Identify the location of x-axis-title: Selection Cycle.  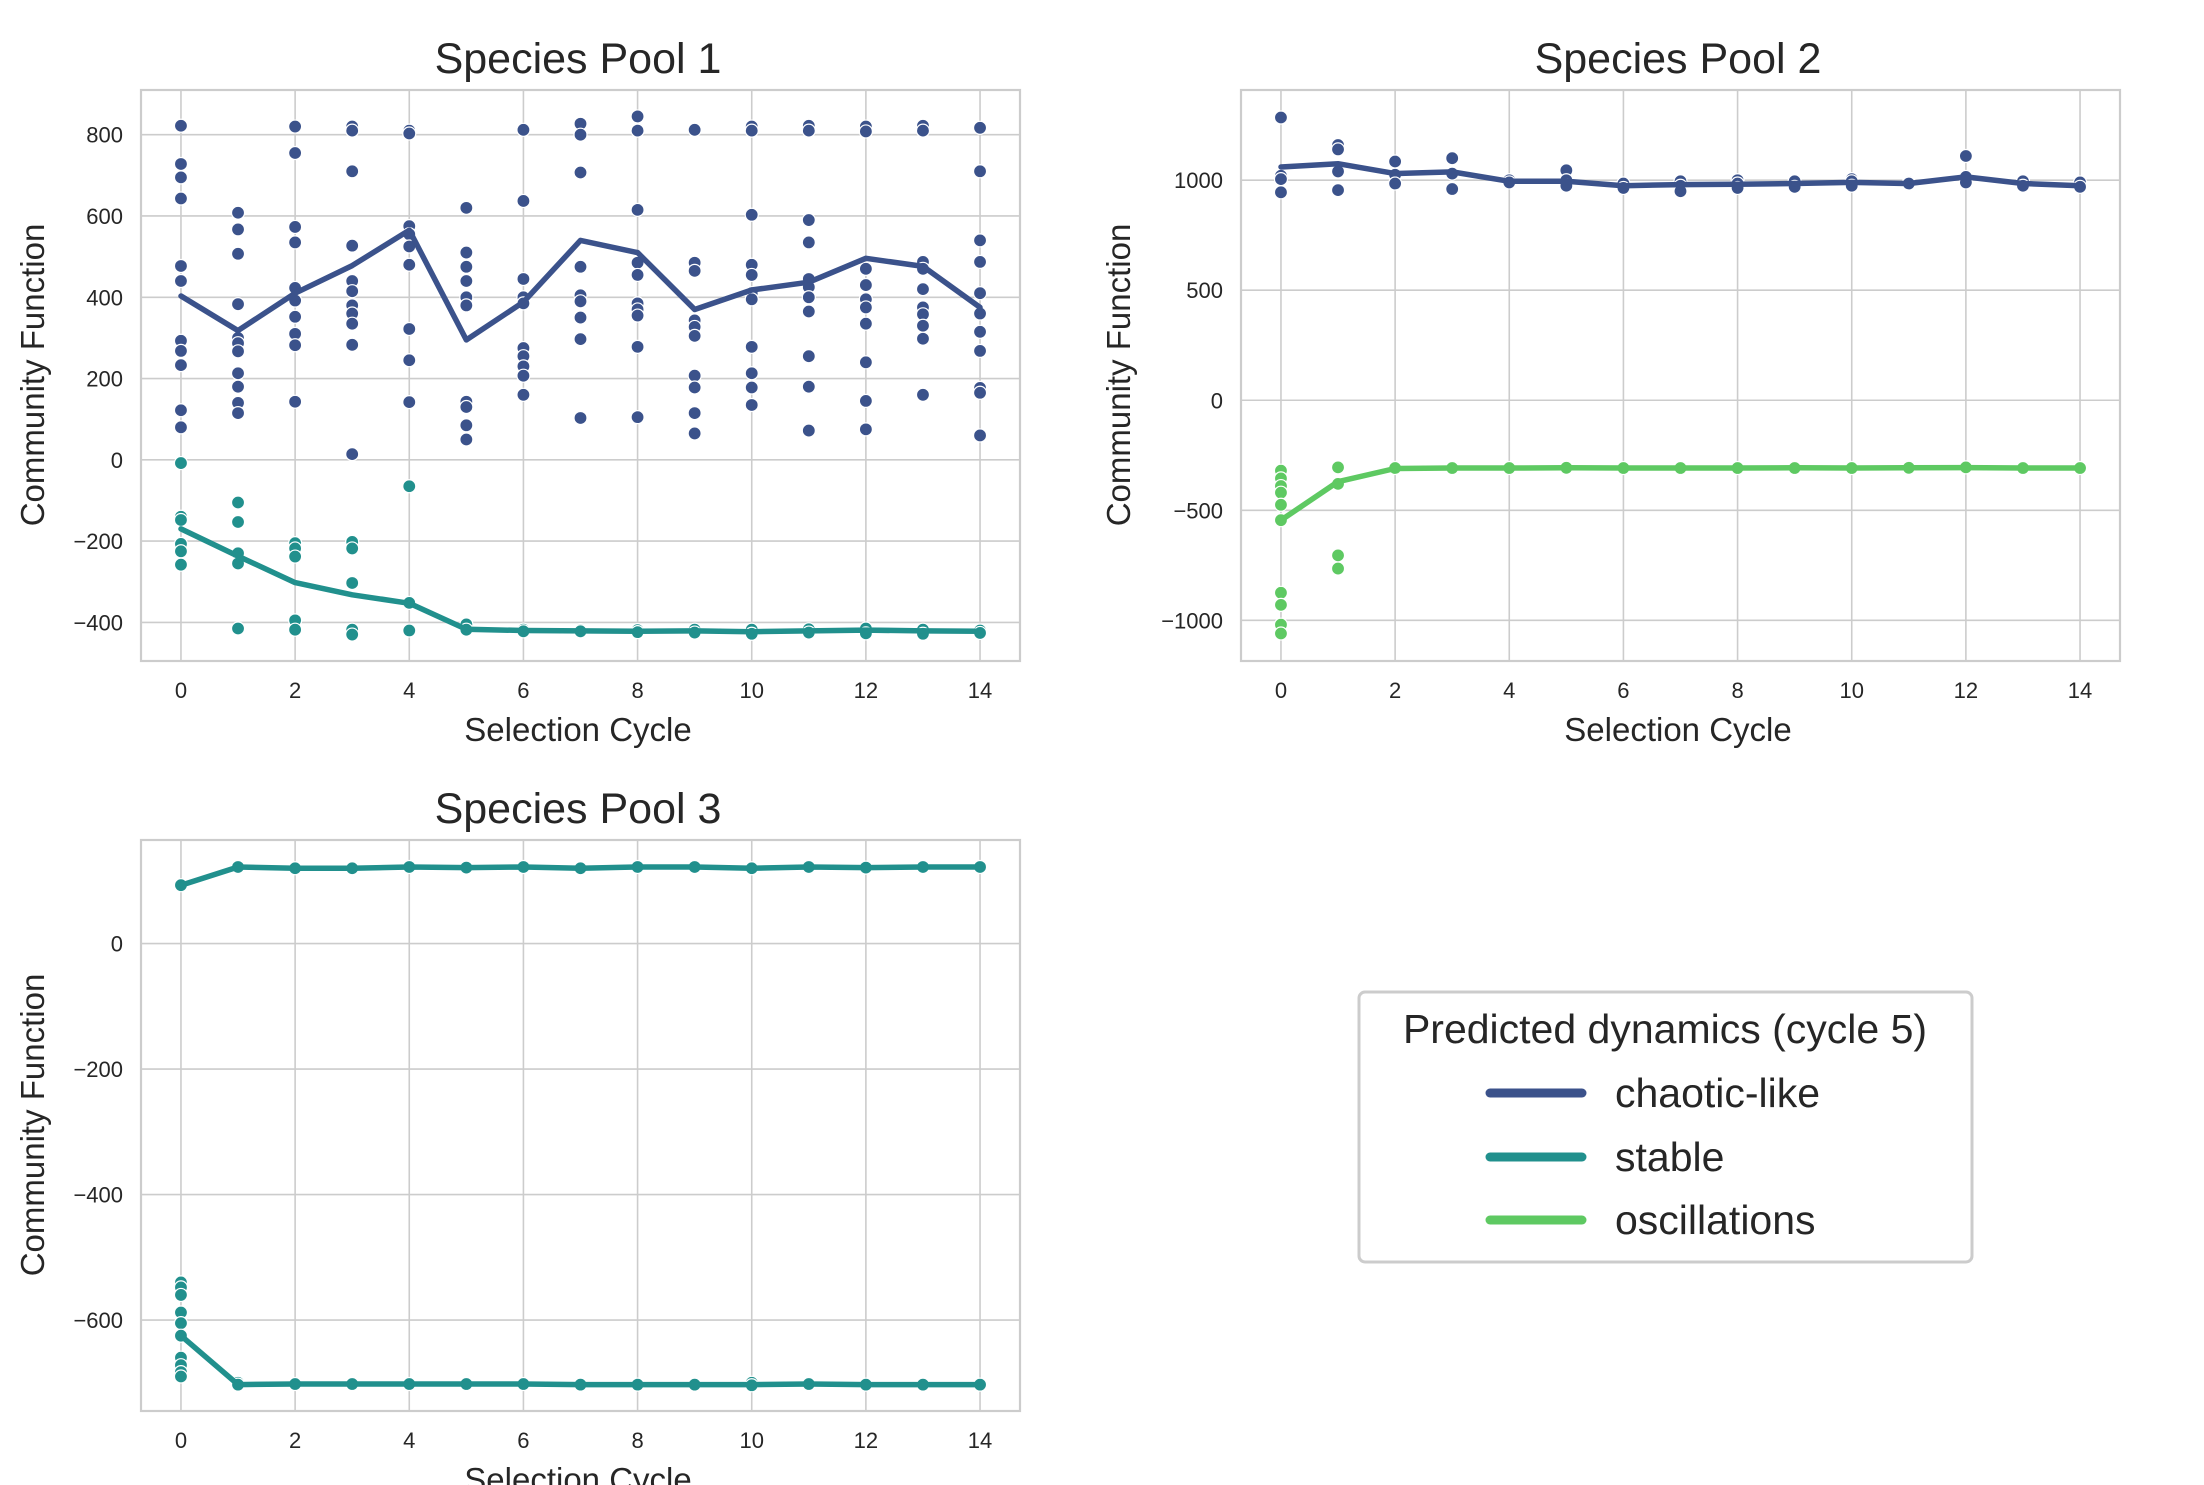
(1677, 729).